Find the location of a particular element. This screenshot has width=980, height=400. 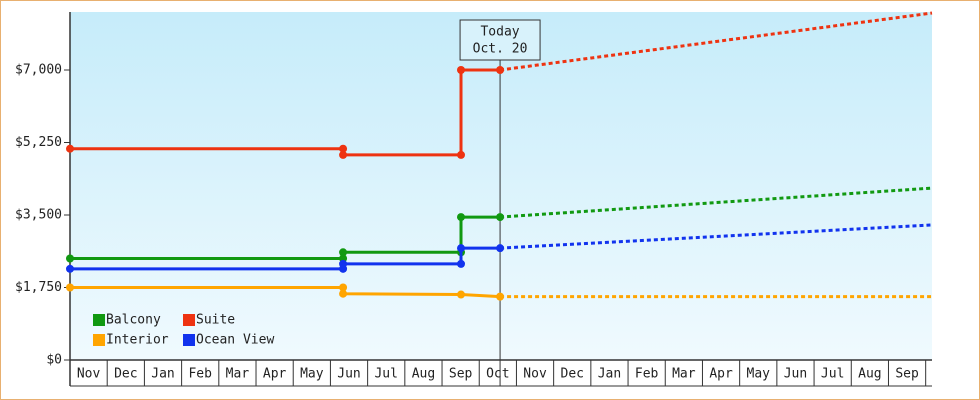

y-tick-label: $1,750 is located at coordinates (38, 287).